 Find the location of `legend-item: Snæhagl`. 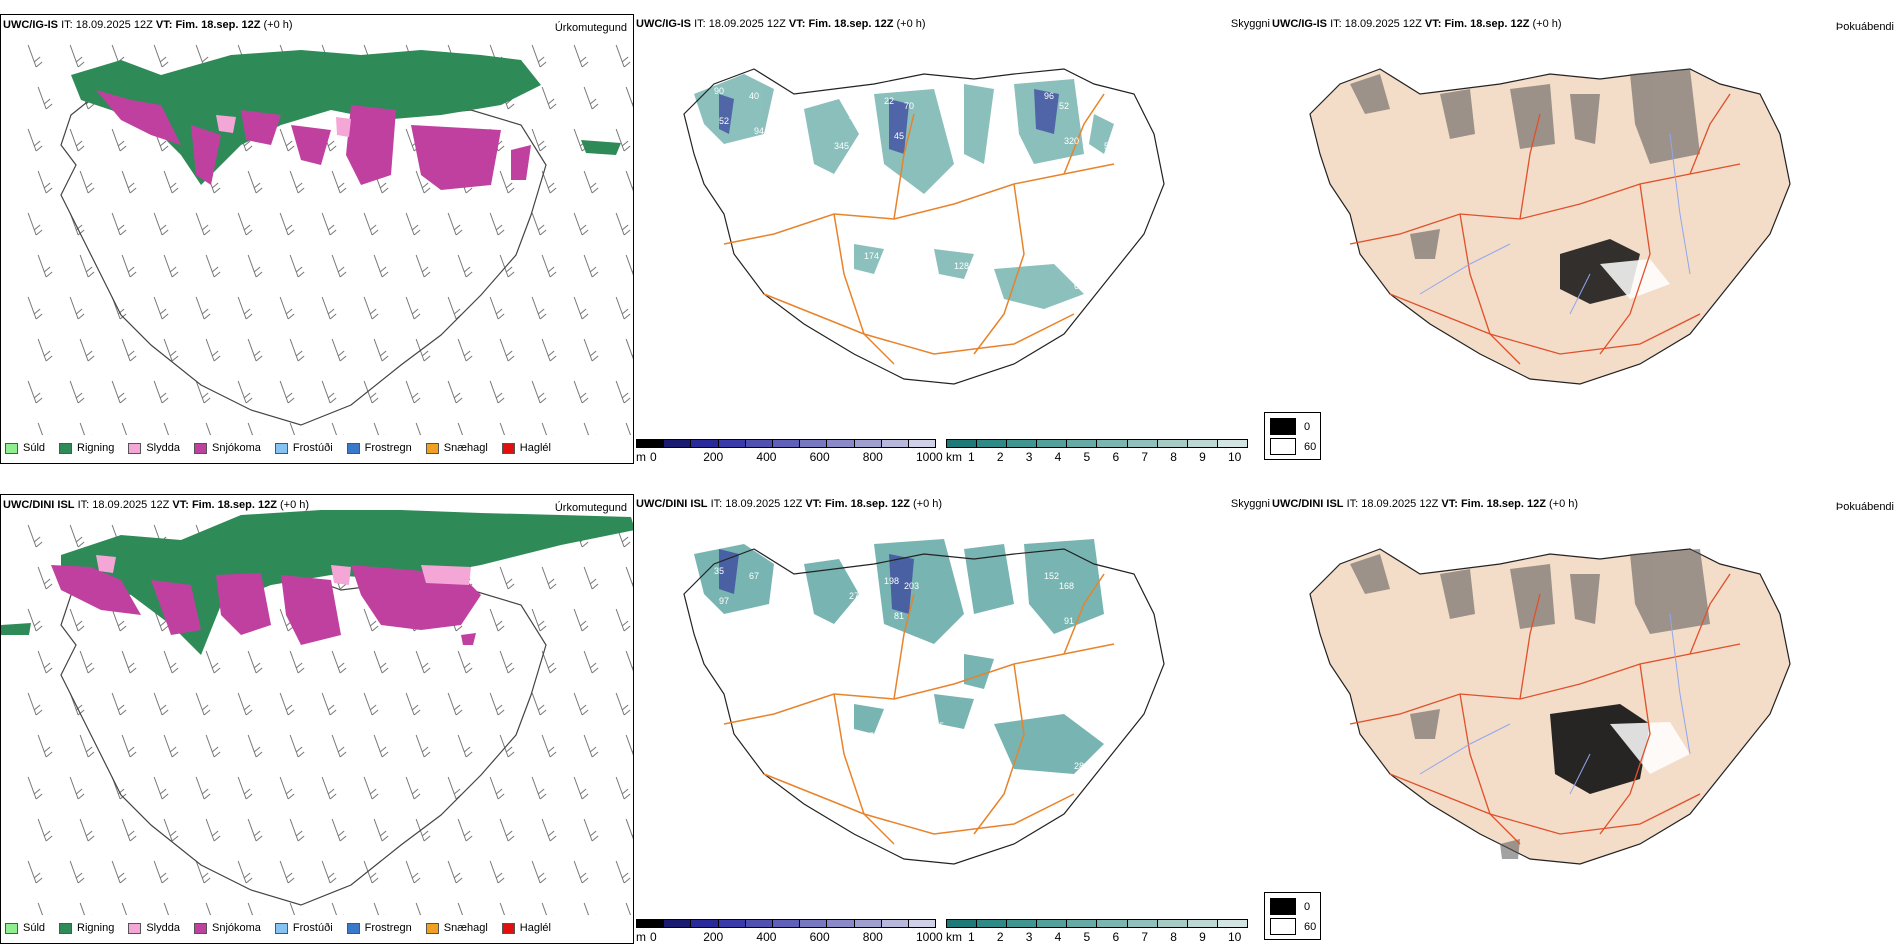

legend-item: Snæhagl is located at coordinates (456, 448).